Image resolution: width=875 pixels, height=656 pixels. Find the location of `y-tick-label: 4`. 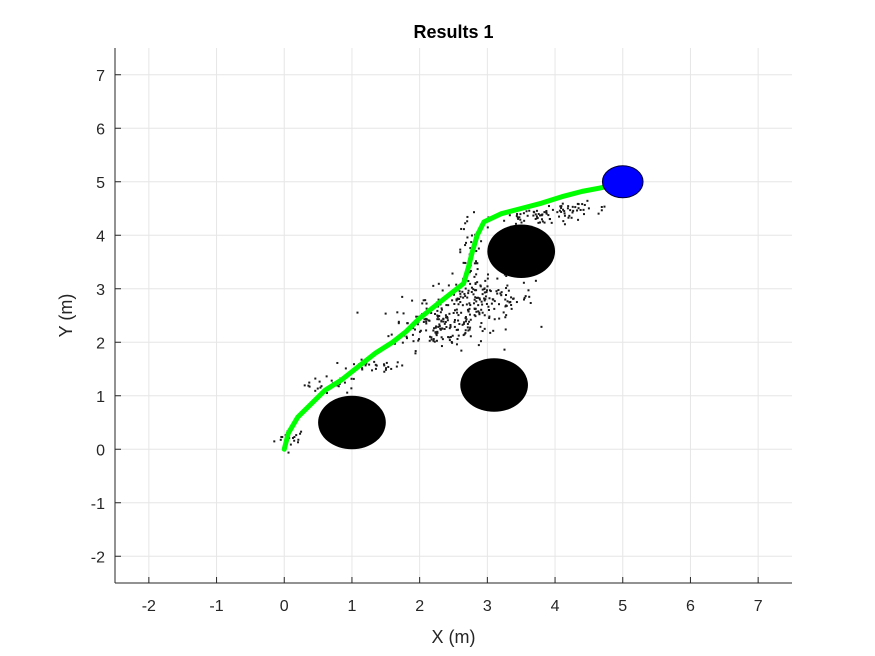

y-tick-label: 4 is located at coordinates (100, 236).